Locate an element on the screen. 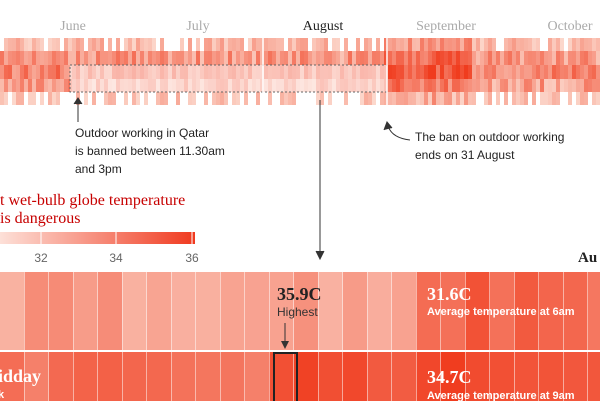 The image size is (600, 401). legend-title: t wet-bulb globe temperature is located at coordinates (92, 200).